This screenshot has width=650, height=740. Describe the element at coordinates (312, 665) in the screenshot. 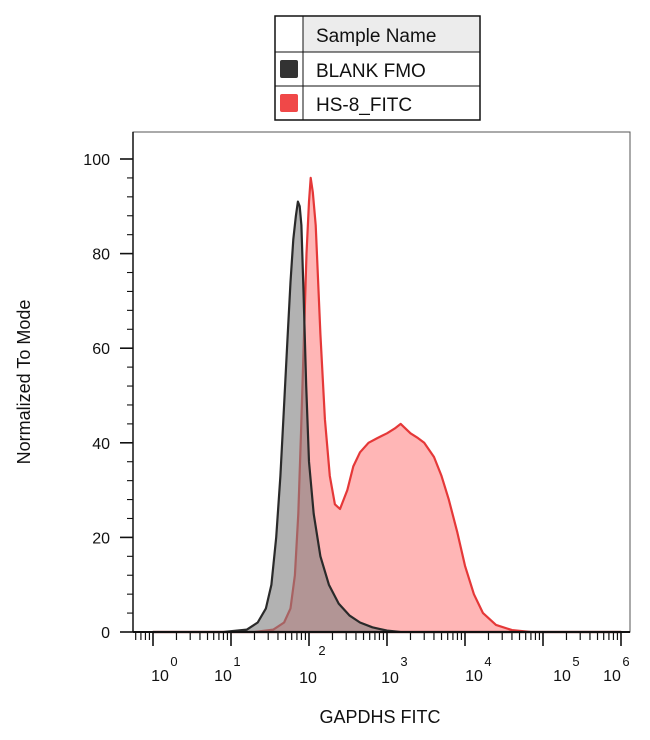

I see `x-tick-label: 102` at that location.